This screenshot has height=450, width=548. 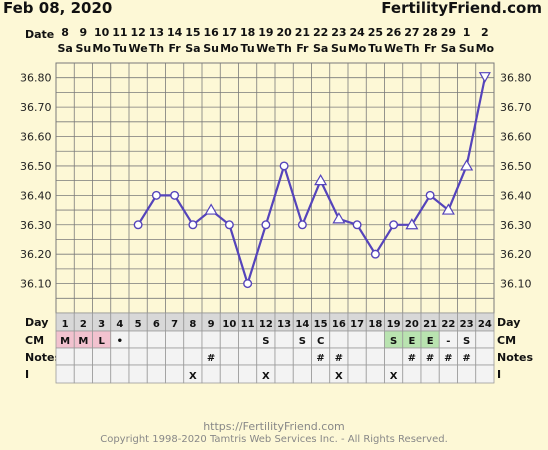 What do you see at coordinates (229, 32) in the screenshot?
I see `date-label: 17` at bounding box center [229, 32].